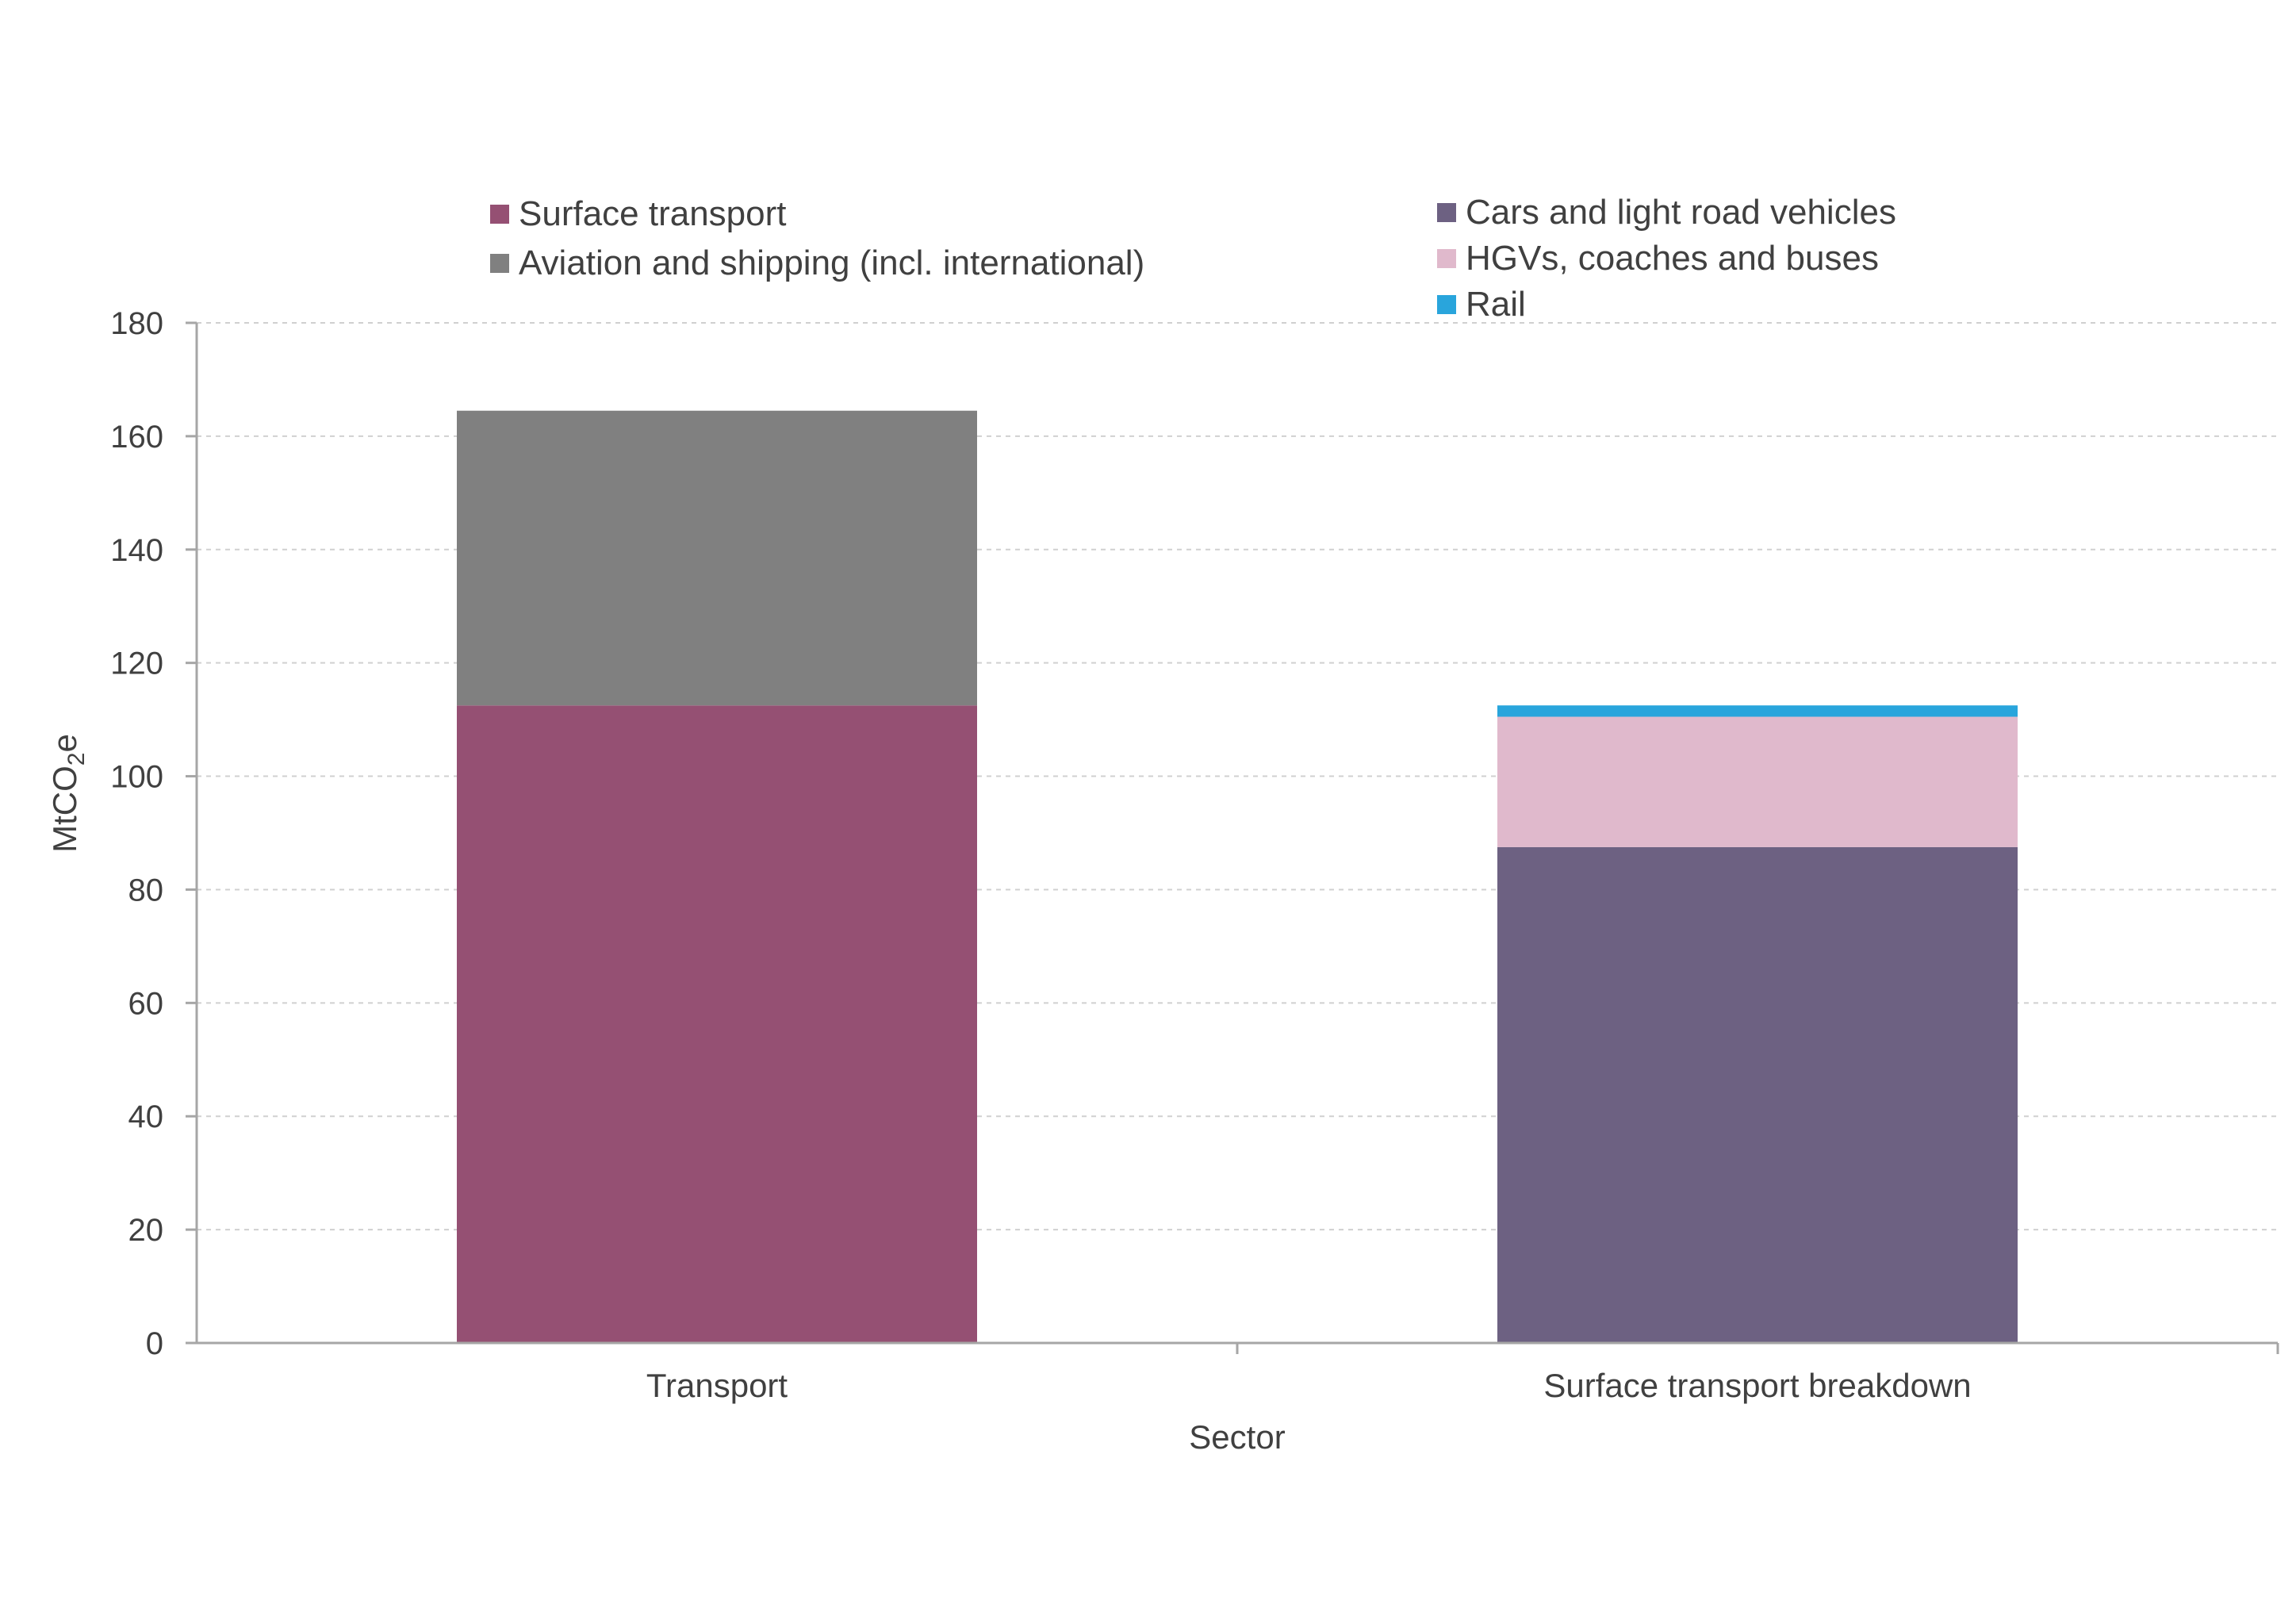 This screenshot has width=2296, height=1600. What do you see at coordinates (717, 1024) in the screenshot?
I see `bar-segment-surface-transport` at bounding box center [717, 1024].